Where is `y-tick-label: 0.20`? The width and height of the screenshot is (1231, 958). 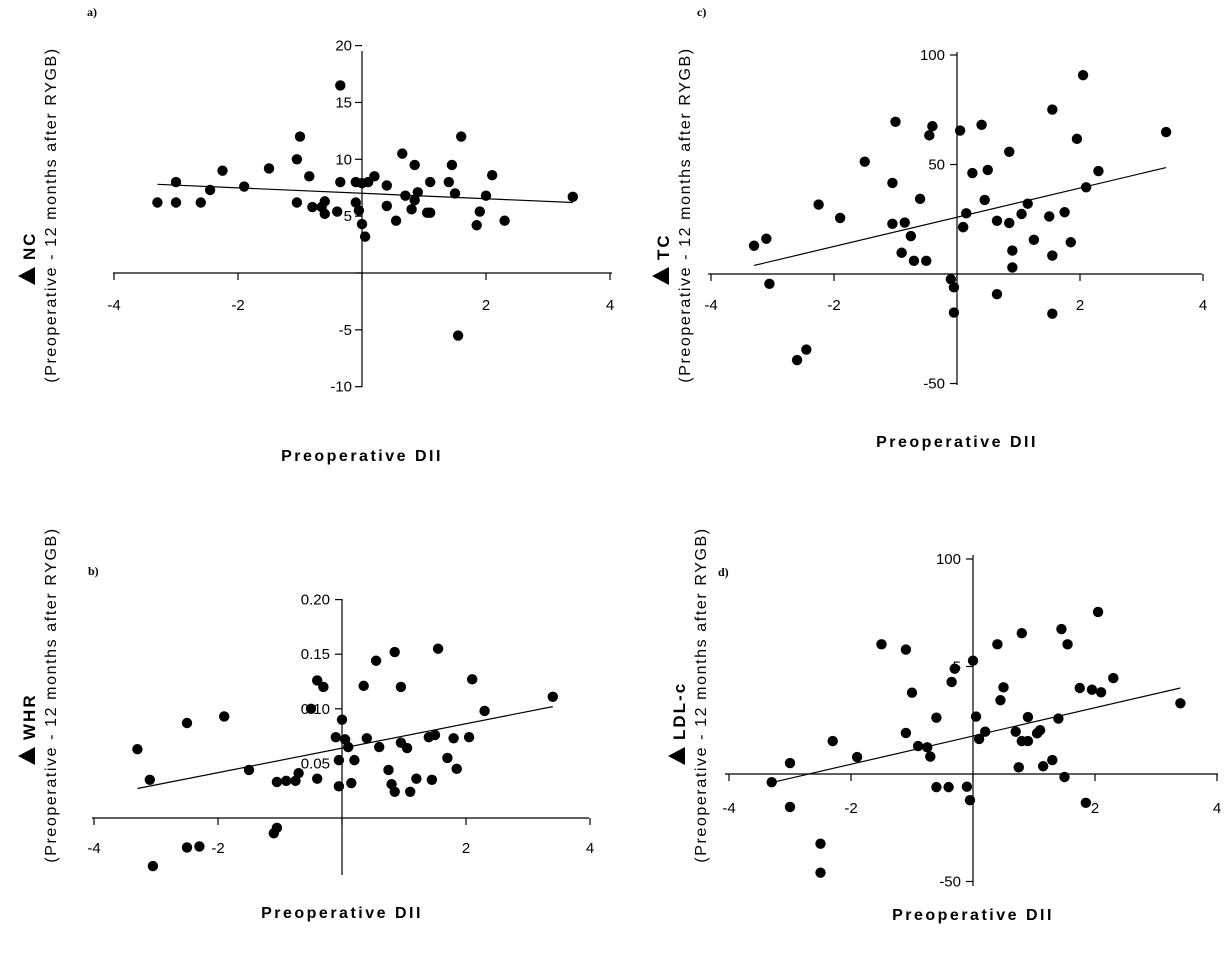 y-tick-label: 0.20 is located at coordinates (315, 600).